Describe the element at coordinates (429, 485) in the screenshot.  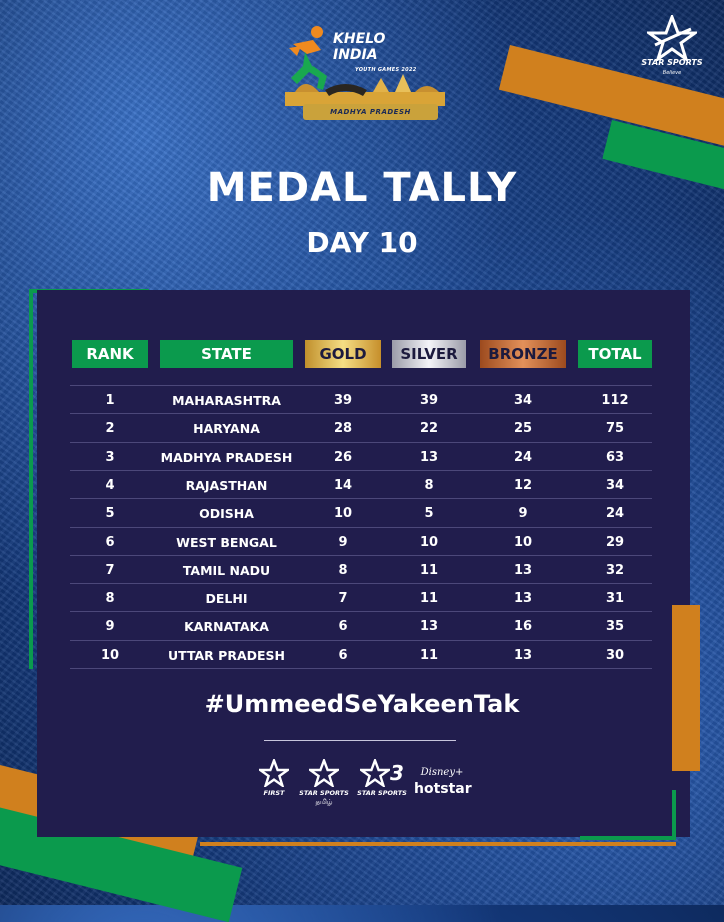
I see `cell-silver: 8` at that location.